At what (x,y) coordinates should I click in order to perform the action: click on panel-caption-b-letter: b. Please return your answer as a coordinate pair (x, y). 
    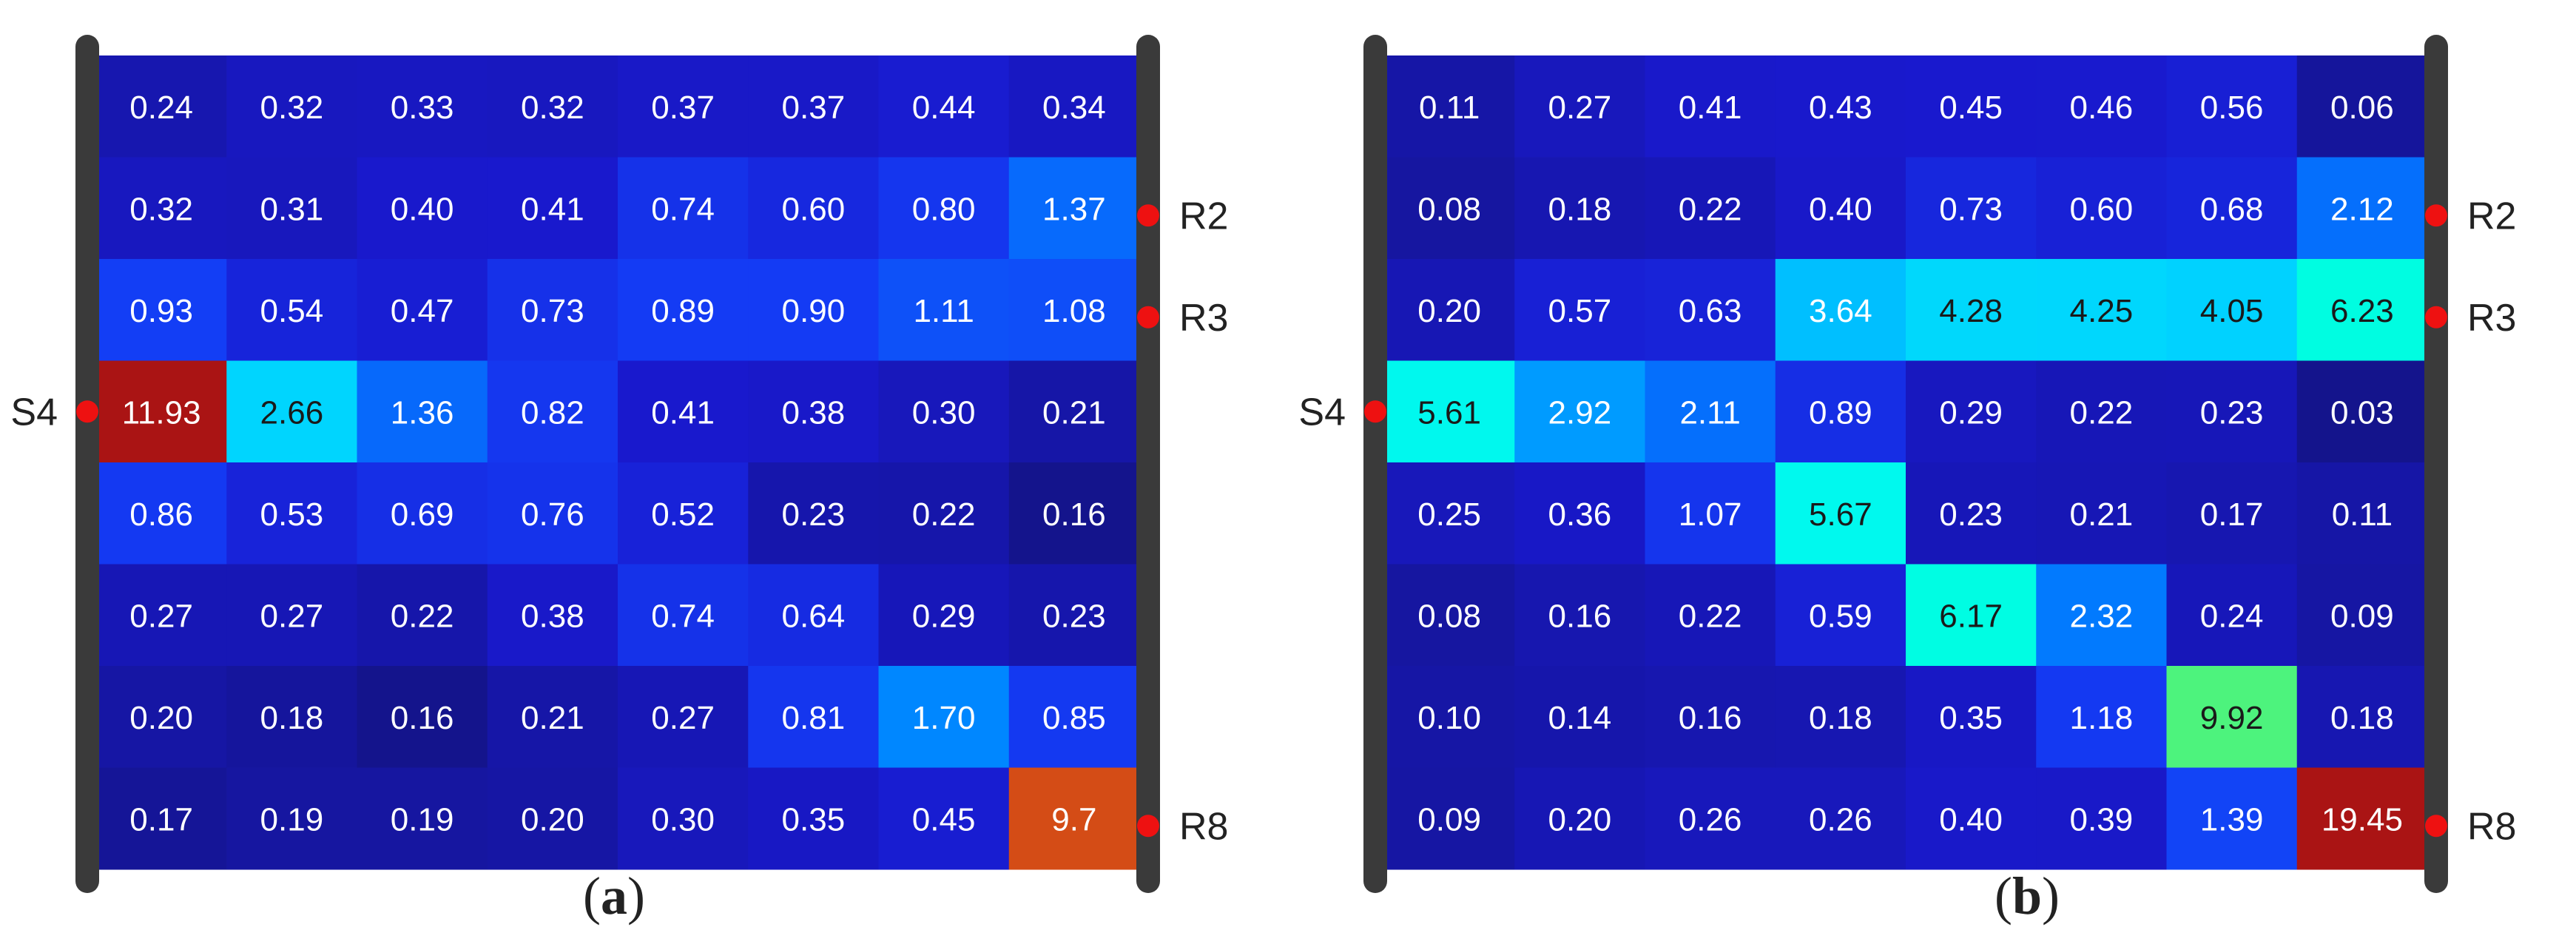
    Looking at the image, I should click on (2027, 896).